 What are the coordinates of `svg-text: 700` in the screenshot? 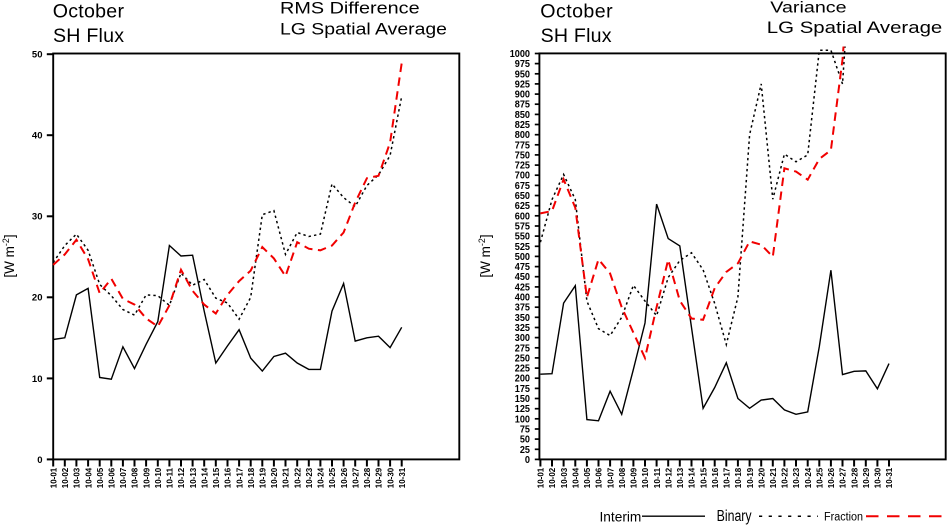 It's located at (522, 176).